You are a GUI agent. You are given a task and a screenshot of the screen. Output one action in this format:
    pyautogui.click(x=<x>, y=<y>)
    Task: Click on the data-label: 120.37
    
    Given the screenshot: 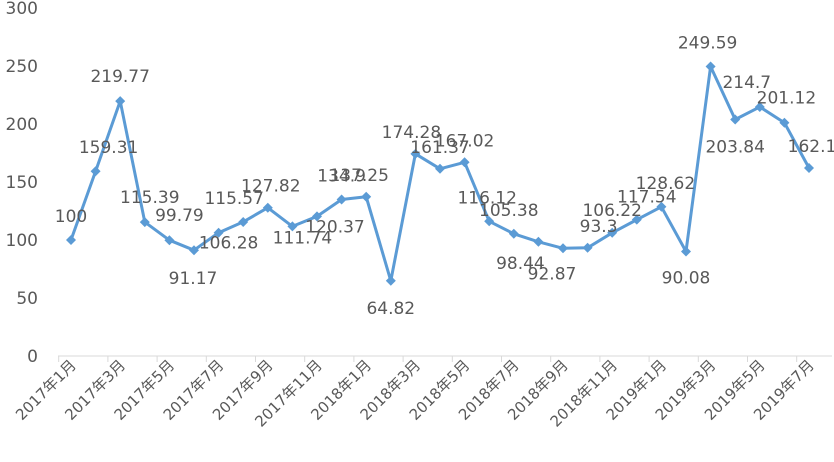 What is the action you would take?
    pyautogui.click(x=334, y=227)
    